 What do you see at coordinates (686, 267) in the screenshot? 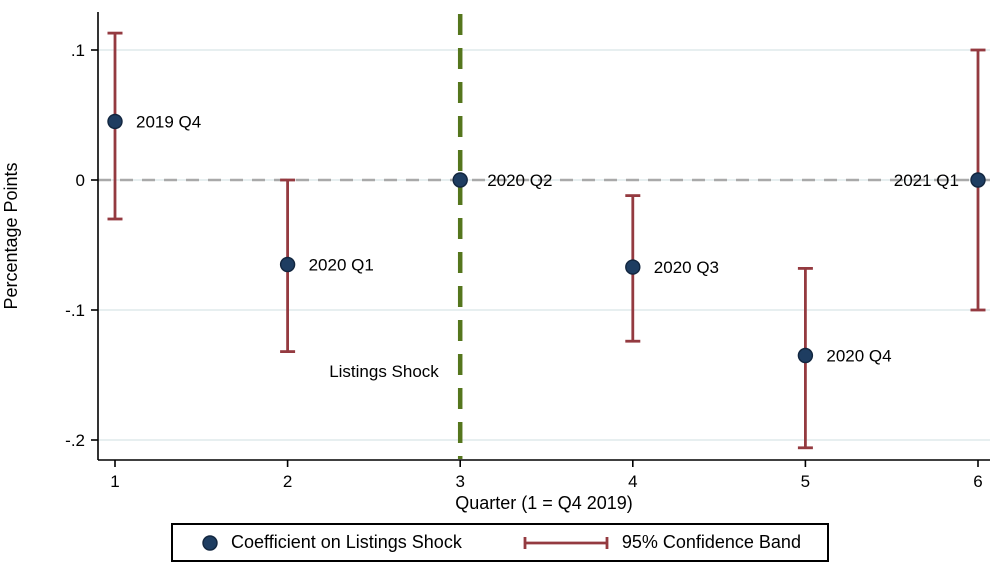
I see `point-label: 2020 Q3` at bounding box center [686, 267].